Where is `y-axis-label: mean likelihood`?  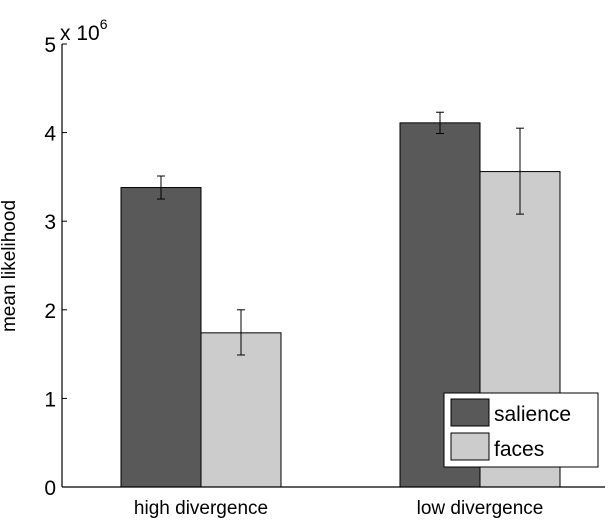
y-axis-label: mean likelihood is located at coordinates (10, 266).